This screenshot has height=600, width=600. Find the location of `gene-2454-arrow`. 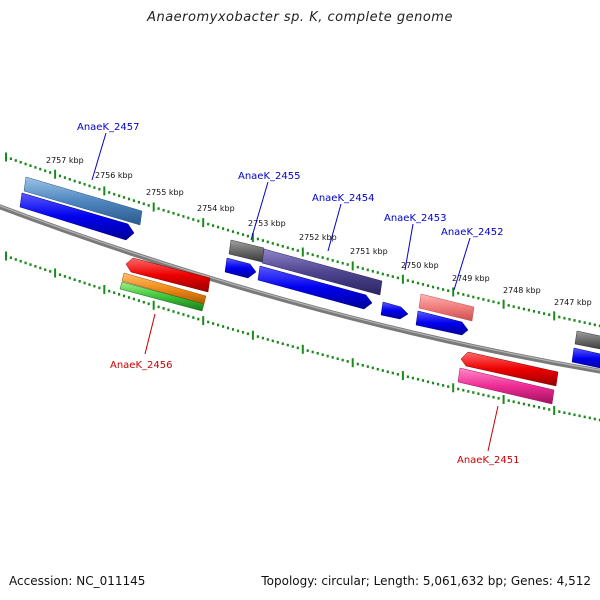

gene-2454-arrow is located at coordinates (315, 287).